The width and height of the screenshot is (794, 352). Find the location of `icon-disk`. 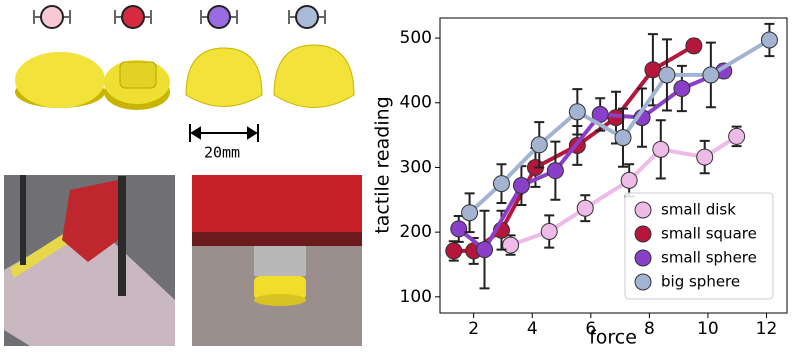

icon-disk is located at coordinates (52, 17).